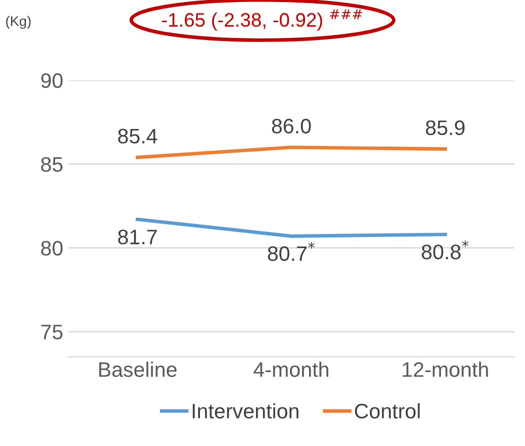 Image resolution: width=525 pixels, height=446 pixels. What do you see at coordinates (245, 411) in the screenshot?
I see `legend-label: Intervention` at bounding box center [245, 411].